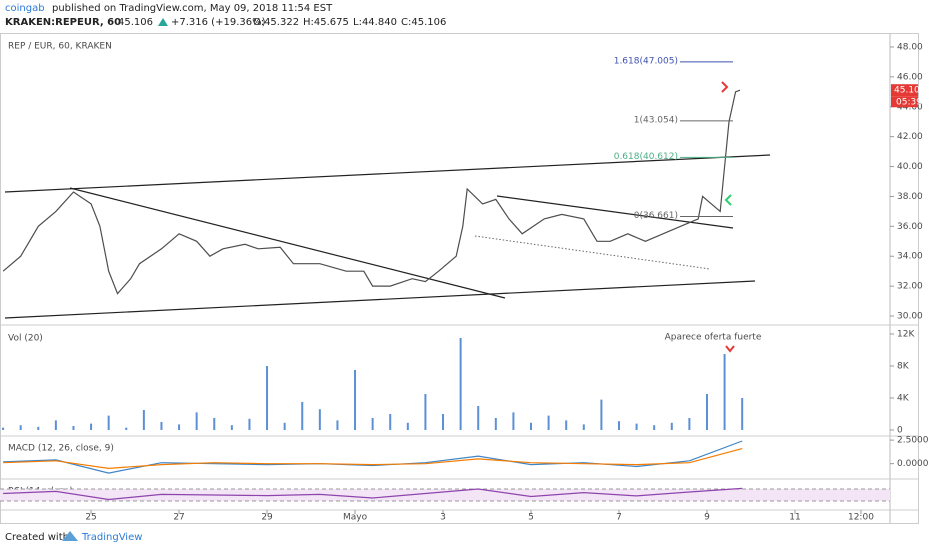 Image resolution: width=932 pixels, height=554 pixels. What do you see at coordinates (903, 399) in the screenshot?
I see `y-tick-label: 4K` at bounding box center [903, 399].